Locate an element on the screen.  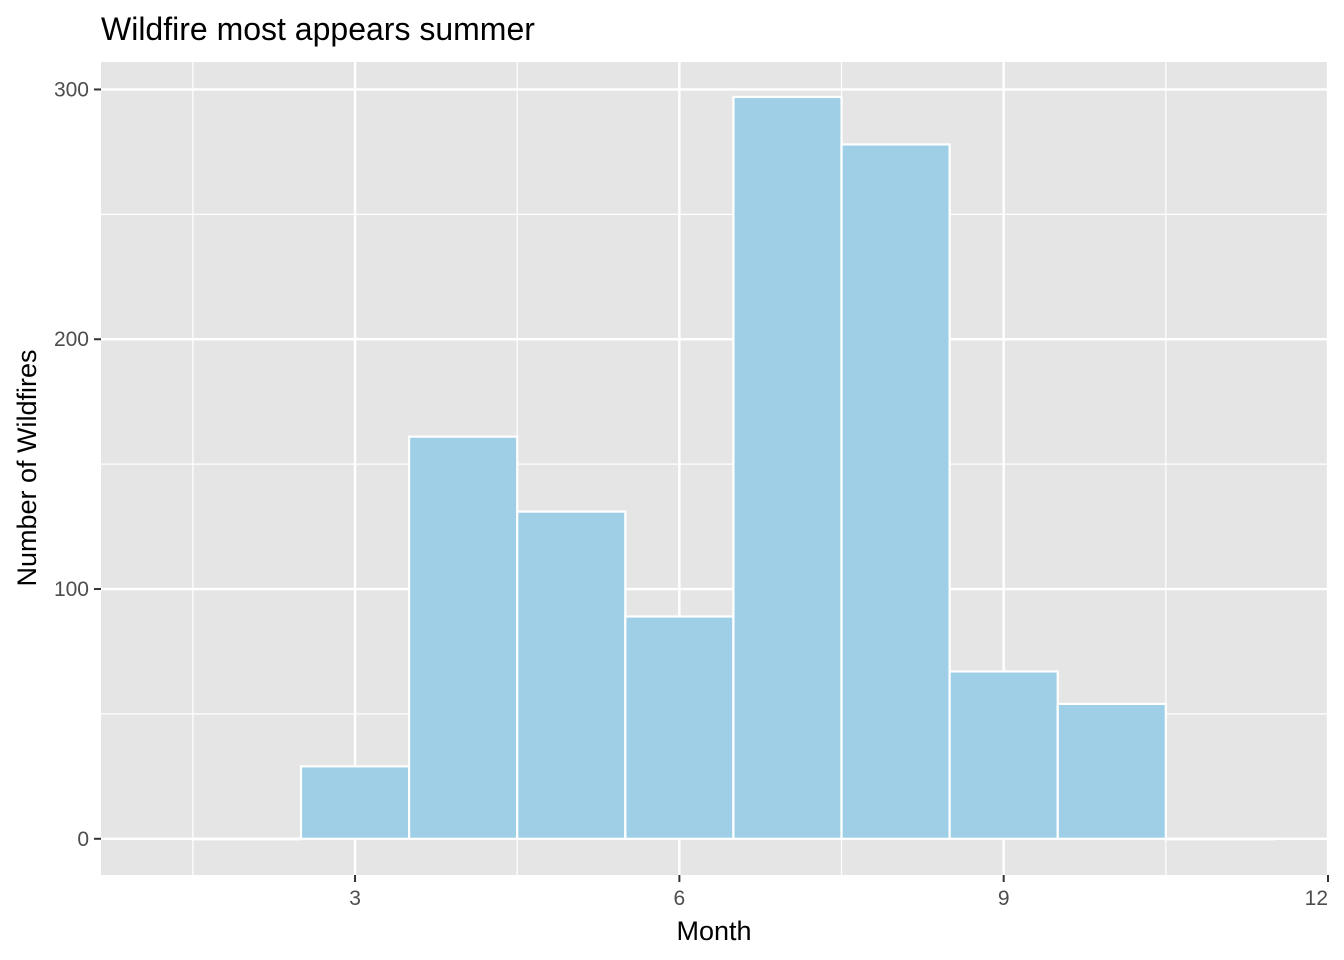
y-tick-label: 200 is located at coordinates (71, 339).